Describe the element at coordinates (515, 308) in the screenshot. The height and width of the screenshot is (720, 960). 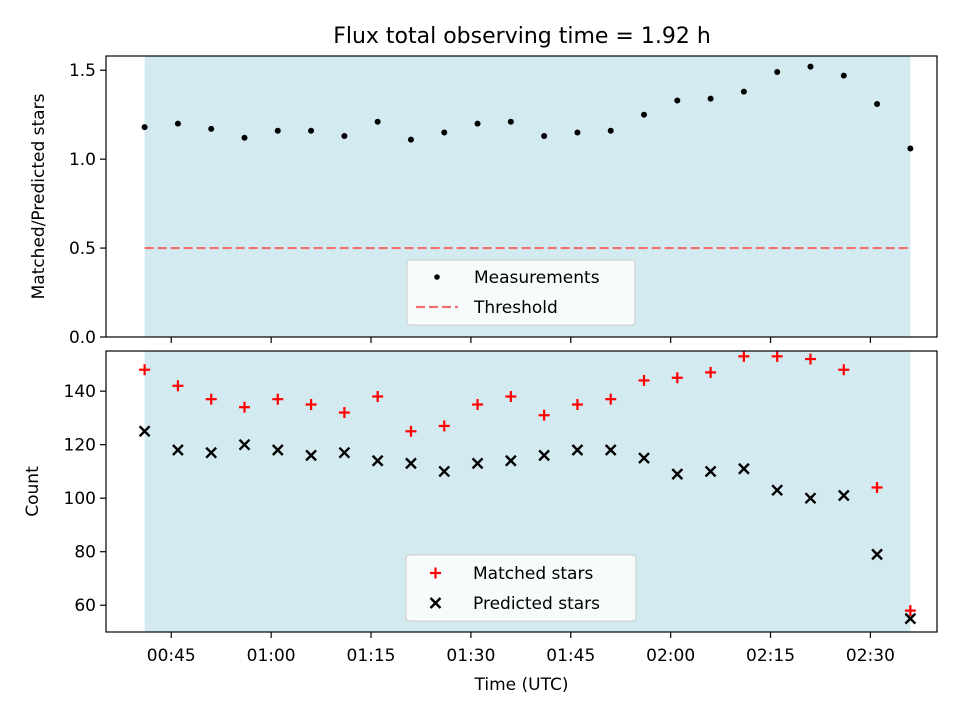
I see `legend-label-threshold: Threshold` at that location.